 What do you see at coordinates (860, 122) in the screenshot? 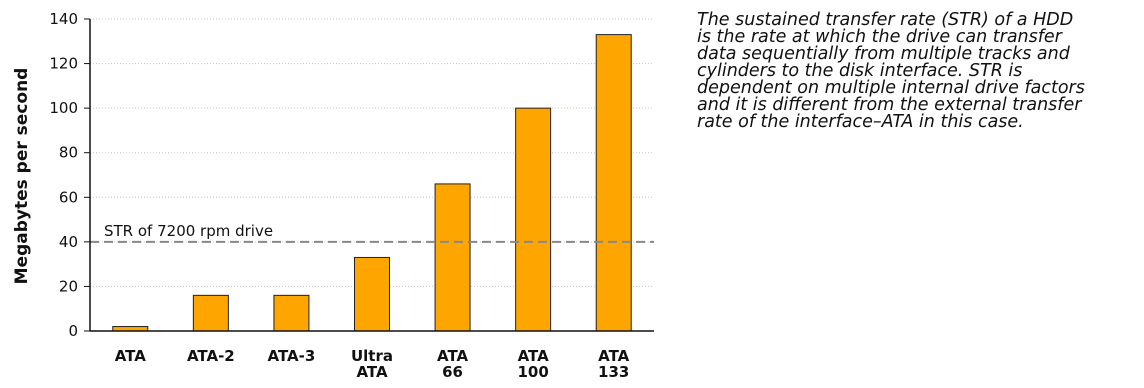
I see `caption-line: rate of the interface–ATA in this case.` at bounding box center [860, 122].